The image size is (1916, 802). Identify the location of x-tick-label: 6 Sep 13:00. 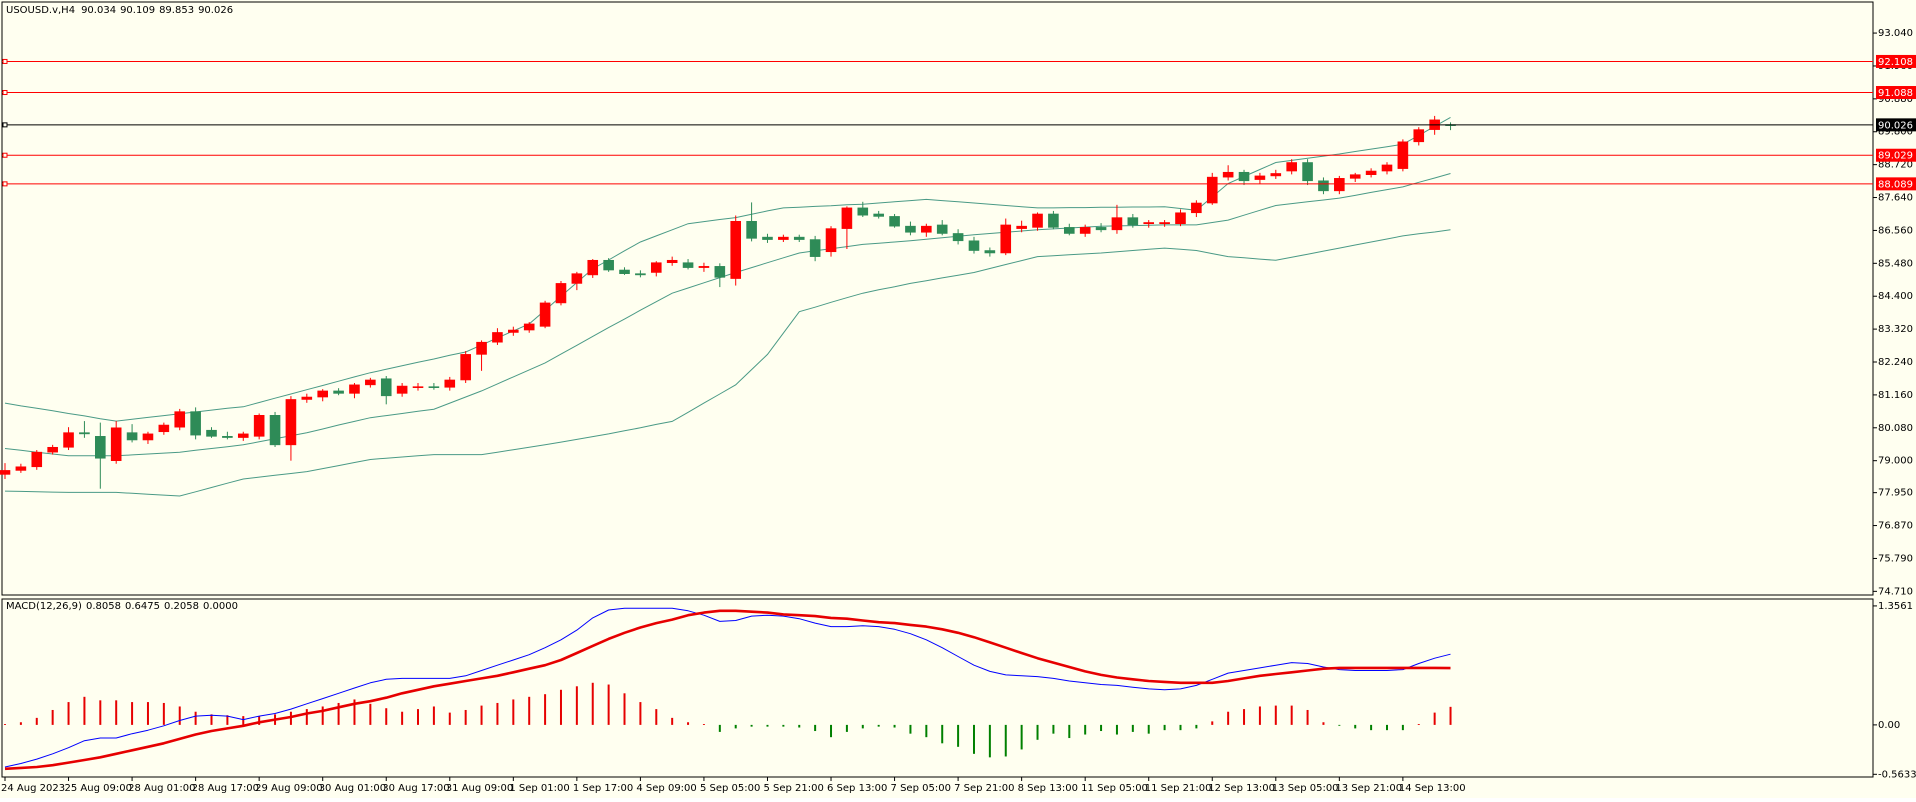
(857, 788).